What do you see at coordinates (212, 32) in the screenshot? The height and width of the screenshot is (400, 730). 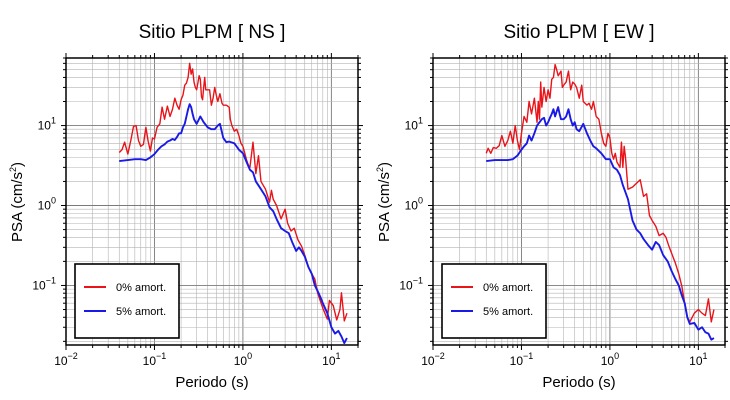 I see `chart-title: Sitio PLPM [ NS ]` at bounding box center [212, 32].